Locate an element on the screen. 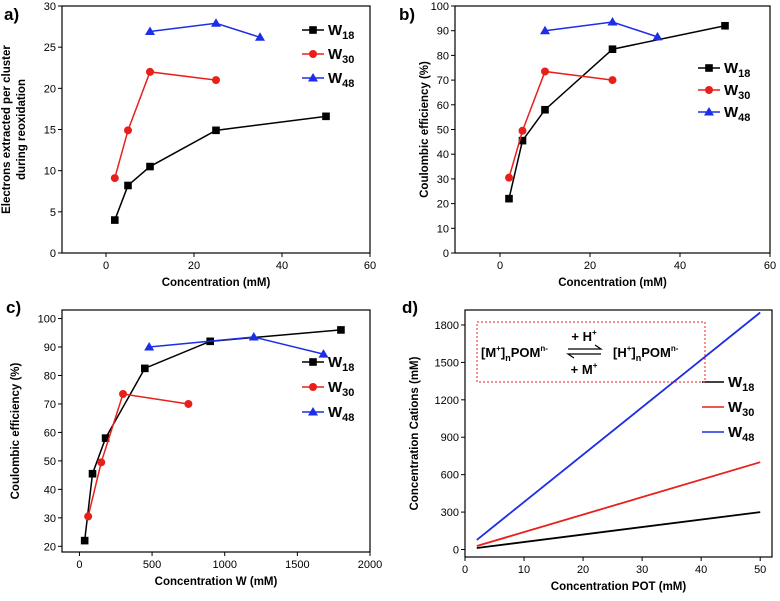 The image size is (780, 601). reactant-part: ] is located at coordinates (503, 352).